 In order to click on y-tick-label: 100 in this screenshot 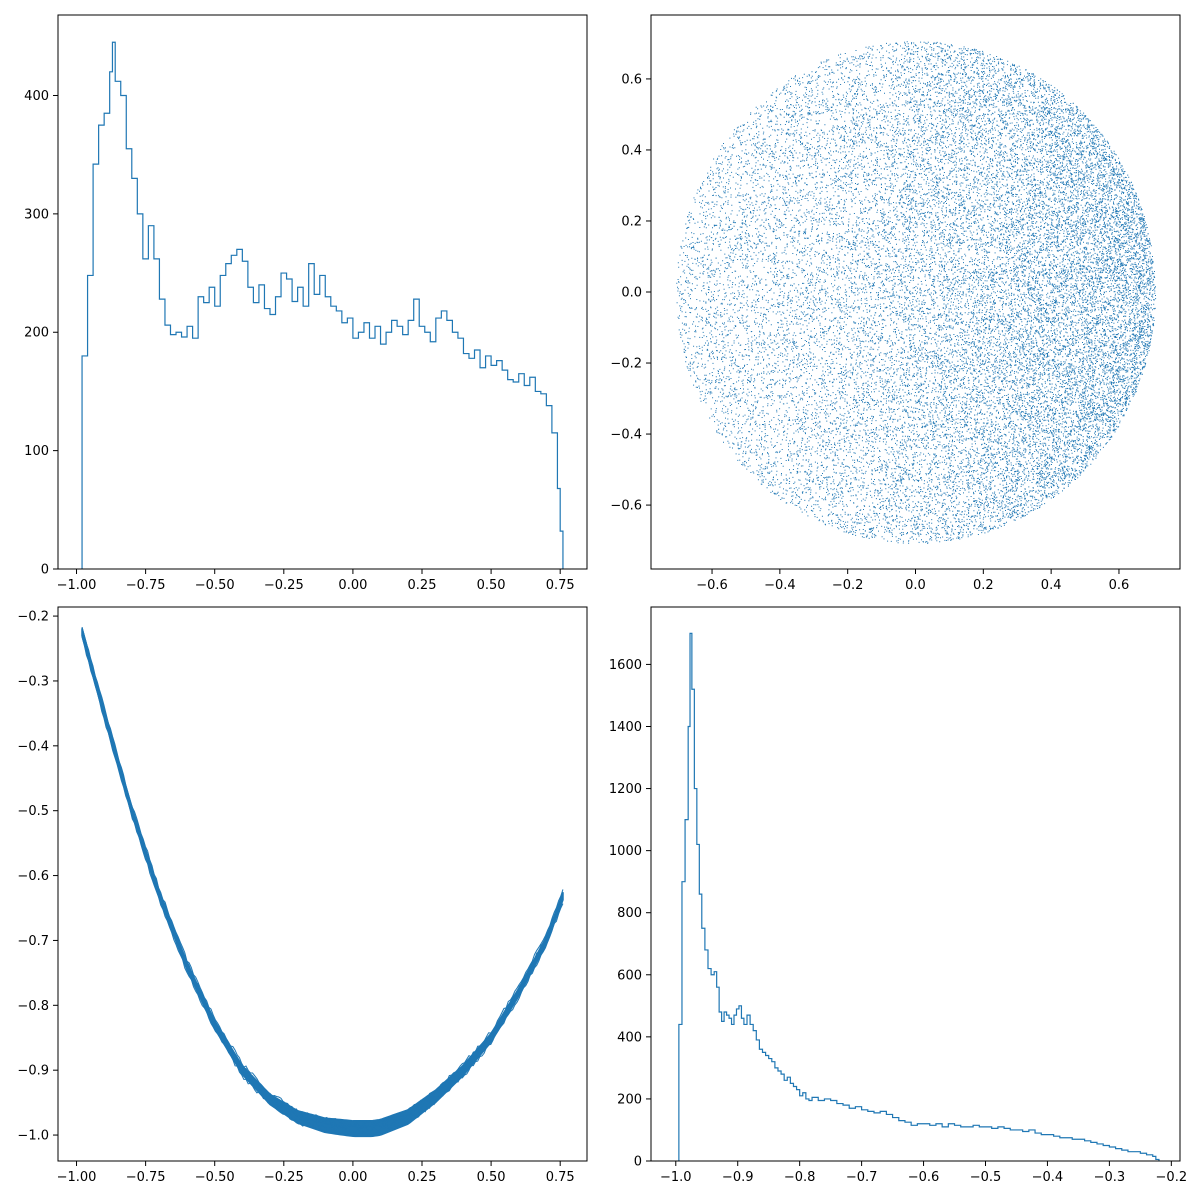, I will do `click(36, 451)`.